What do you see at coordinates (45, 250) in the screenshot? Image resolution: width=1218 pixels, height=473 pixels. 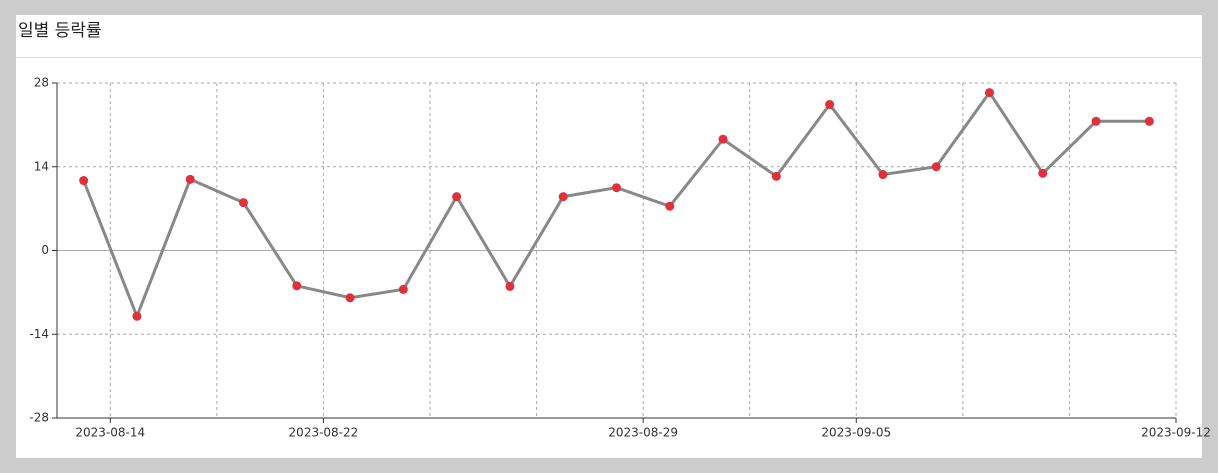 I see `y-tick-label: 0` at bounding box center [45, 250].